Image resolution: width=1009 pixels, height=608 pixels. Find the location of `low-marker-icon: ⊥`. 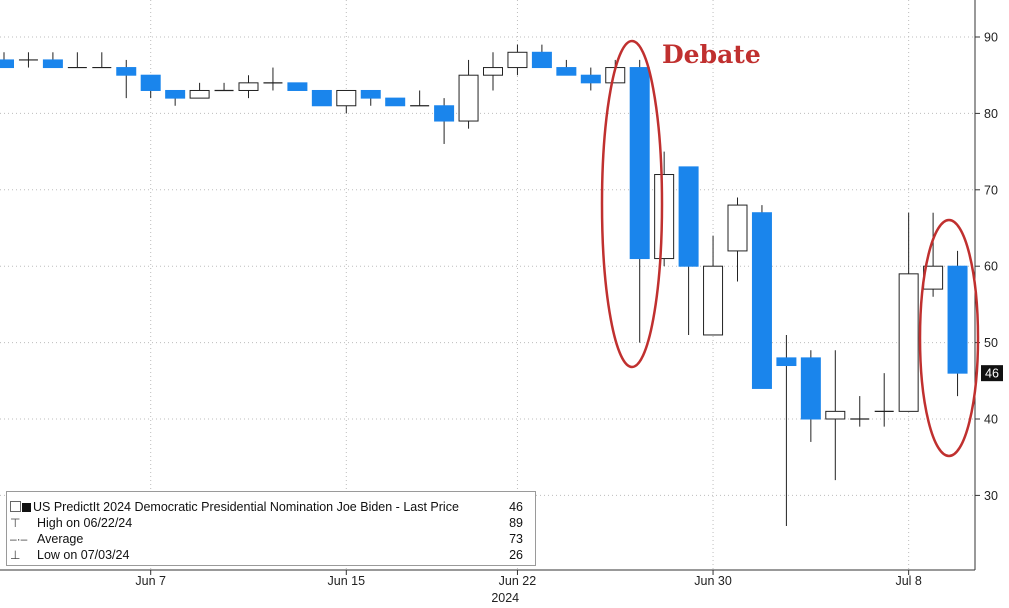

low-marker-icon: ⊥ is located at coordinates (15, 555).